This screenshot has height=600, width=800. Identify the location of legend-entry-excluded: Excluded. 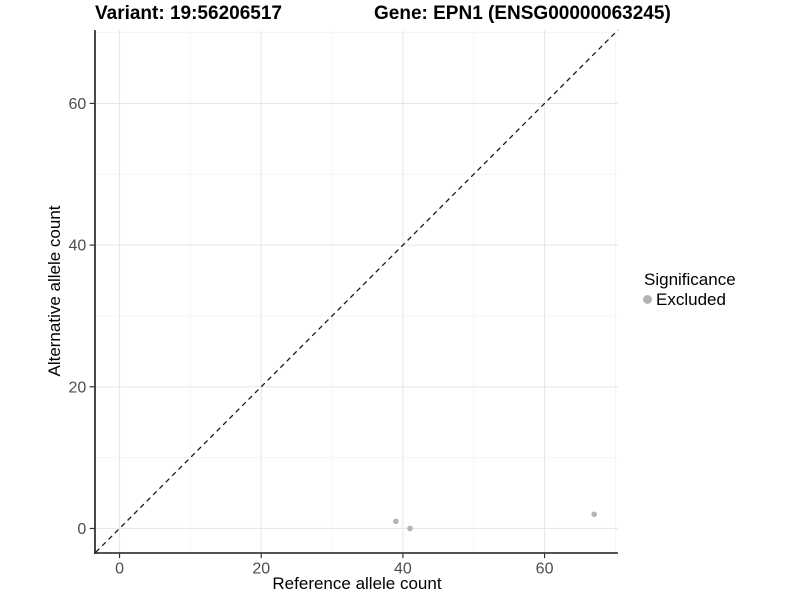
(689, 299).